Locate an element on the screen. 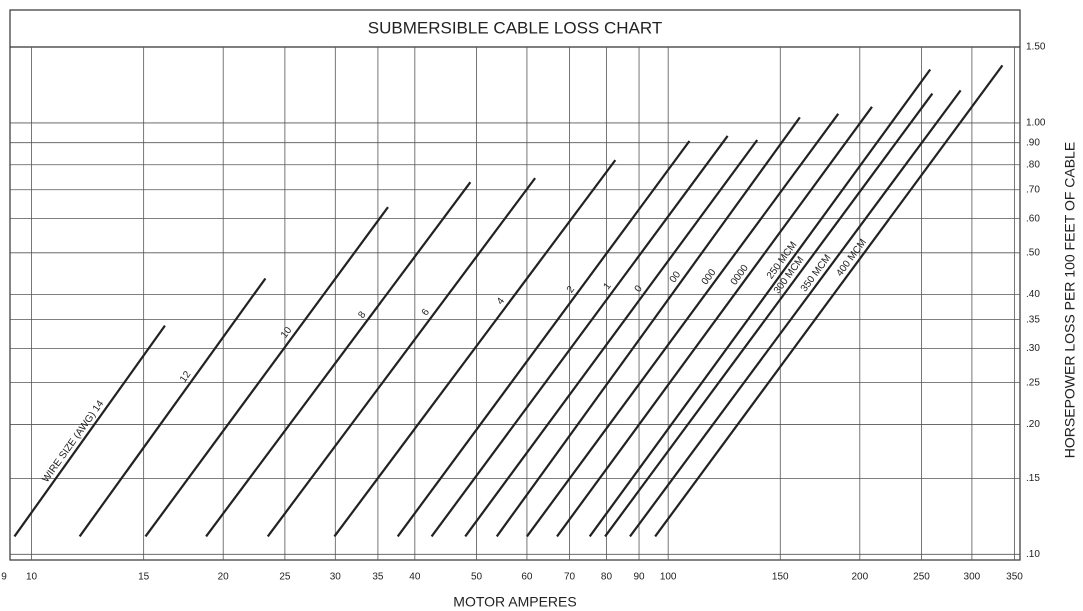  x-tick-label: 50 is located at coordinates (477, 577).